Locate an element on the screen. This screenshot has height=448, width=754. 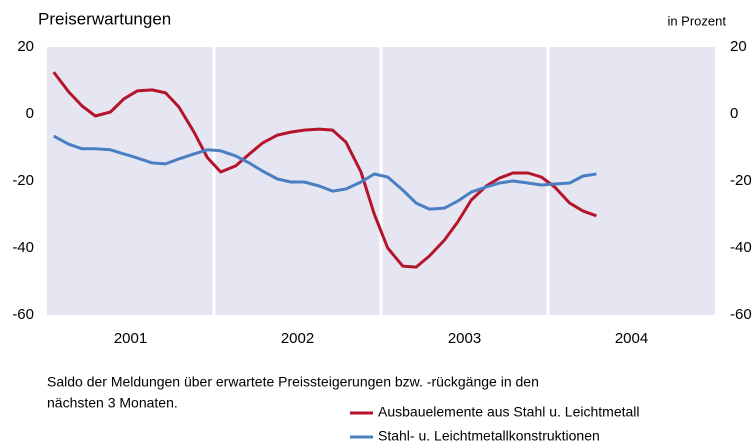
y-tick-label: 20 is located at coordinates (25, 46).